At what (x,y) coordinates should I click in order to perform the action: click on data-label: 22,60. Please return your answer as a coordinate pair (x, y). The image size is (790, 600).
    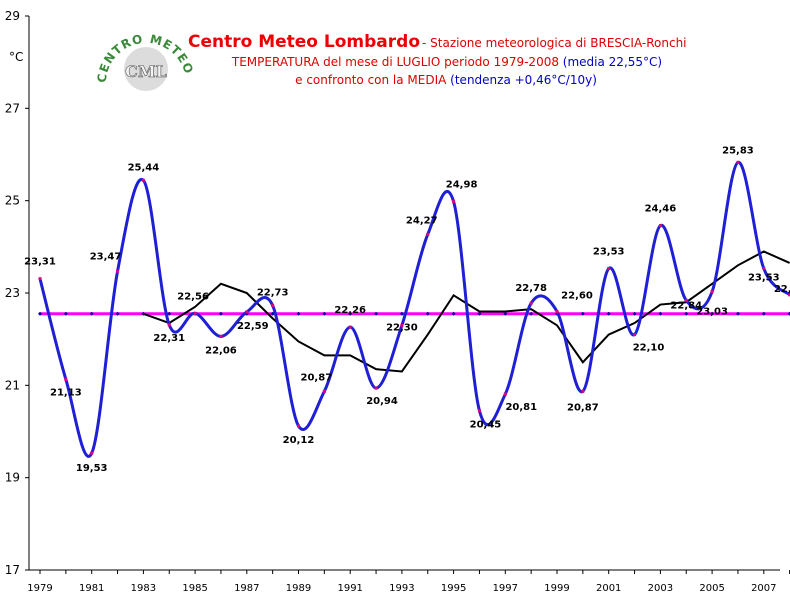
    Looking at the image, I should click on (577, 295).